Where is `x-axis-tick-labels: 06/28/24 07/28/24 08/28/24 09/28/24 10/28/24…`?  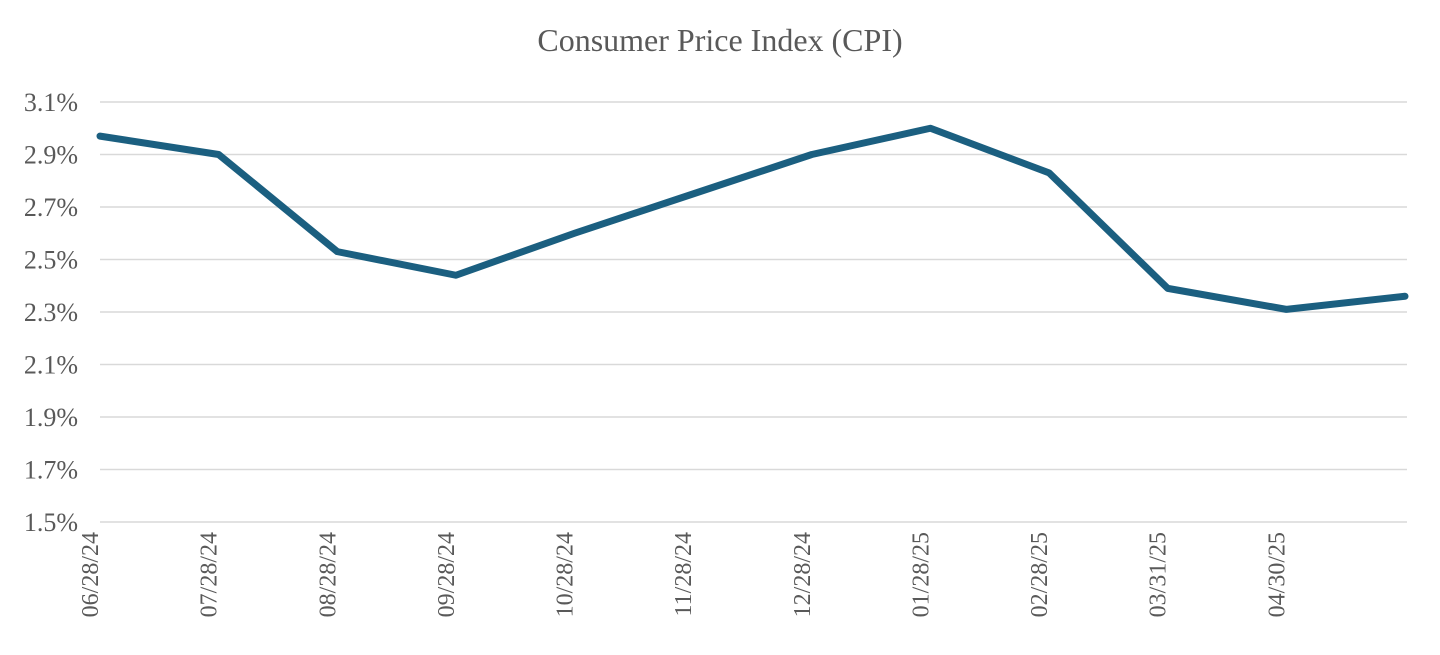 x-axis-tick-labels: 06/28/24 07/28/24 08/28/24 09/28/24 10/28/24… is located at coordinates (684, 574).